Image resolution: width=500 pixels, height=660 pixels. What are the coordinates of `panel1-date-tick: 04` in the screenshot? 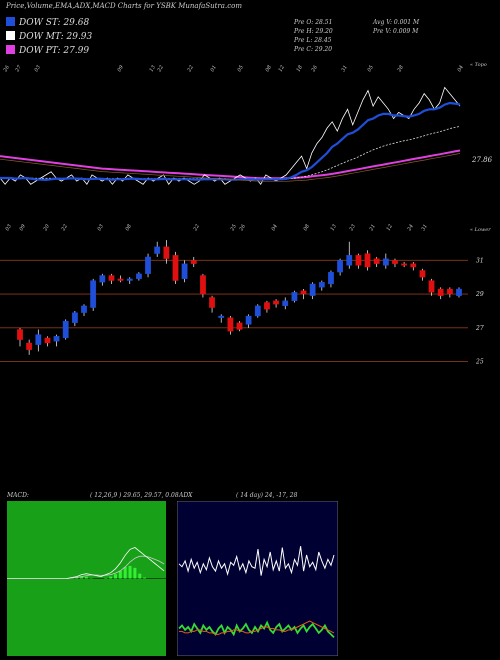 It's located at (461, 68).